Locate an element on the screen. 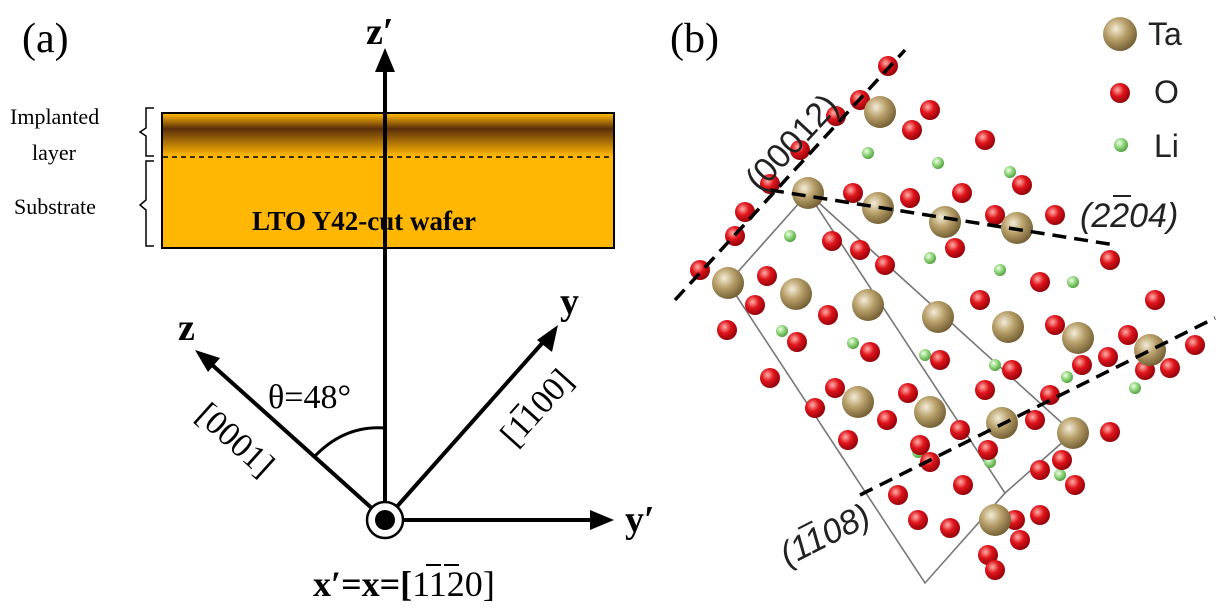 The height and width of the screenshot is (613, 1220). plane-00012-label: (00012) is located at coordinates (792, 143).